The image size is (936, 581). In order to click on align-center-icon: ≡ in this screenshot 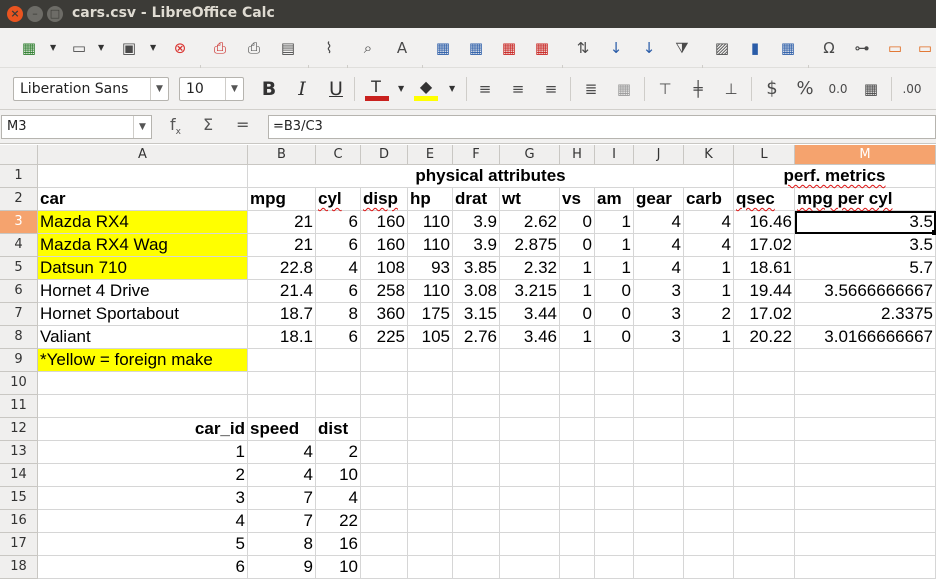, I will do `click(518, 89)`.